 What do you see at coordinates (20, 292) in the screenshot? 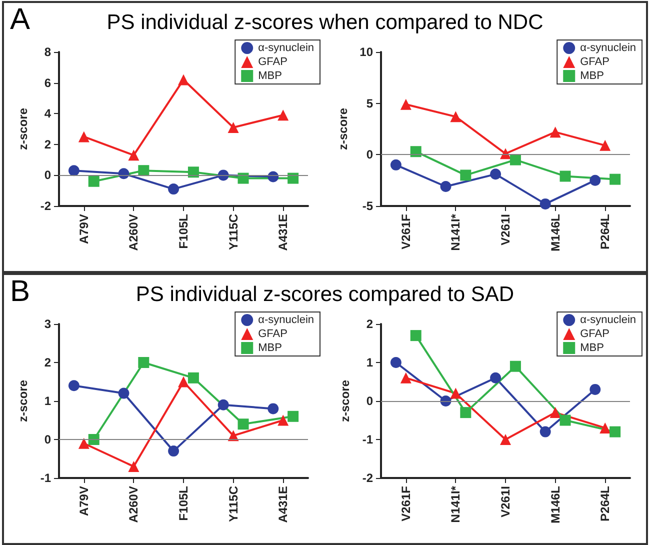
I see `text: B` at bounding box center [20, 292].